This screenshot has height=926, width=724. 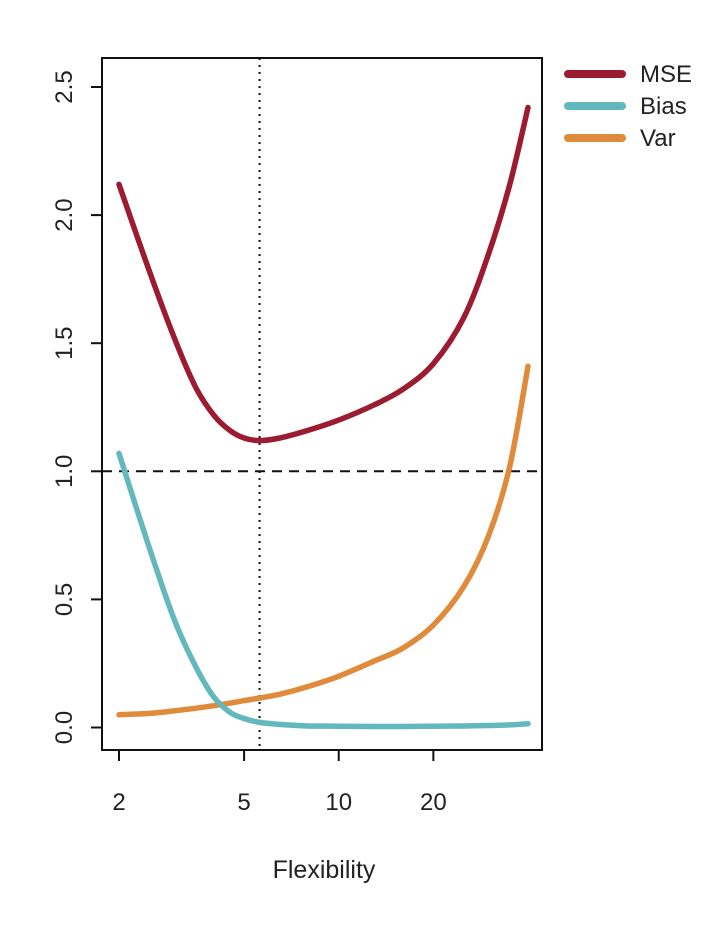 What do you see at coordinates (433, 802) in the screenshot?
I see `x-tick-label: 20` at bounding box center [433, 802].